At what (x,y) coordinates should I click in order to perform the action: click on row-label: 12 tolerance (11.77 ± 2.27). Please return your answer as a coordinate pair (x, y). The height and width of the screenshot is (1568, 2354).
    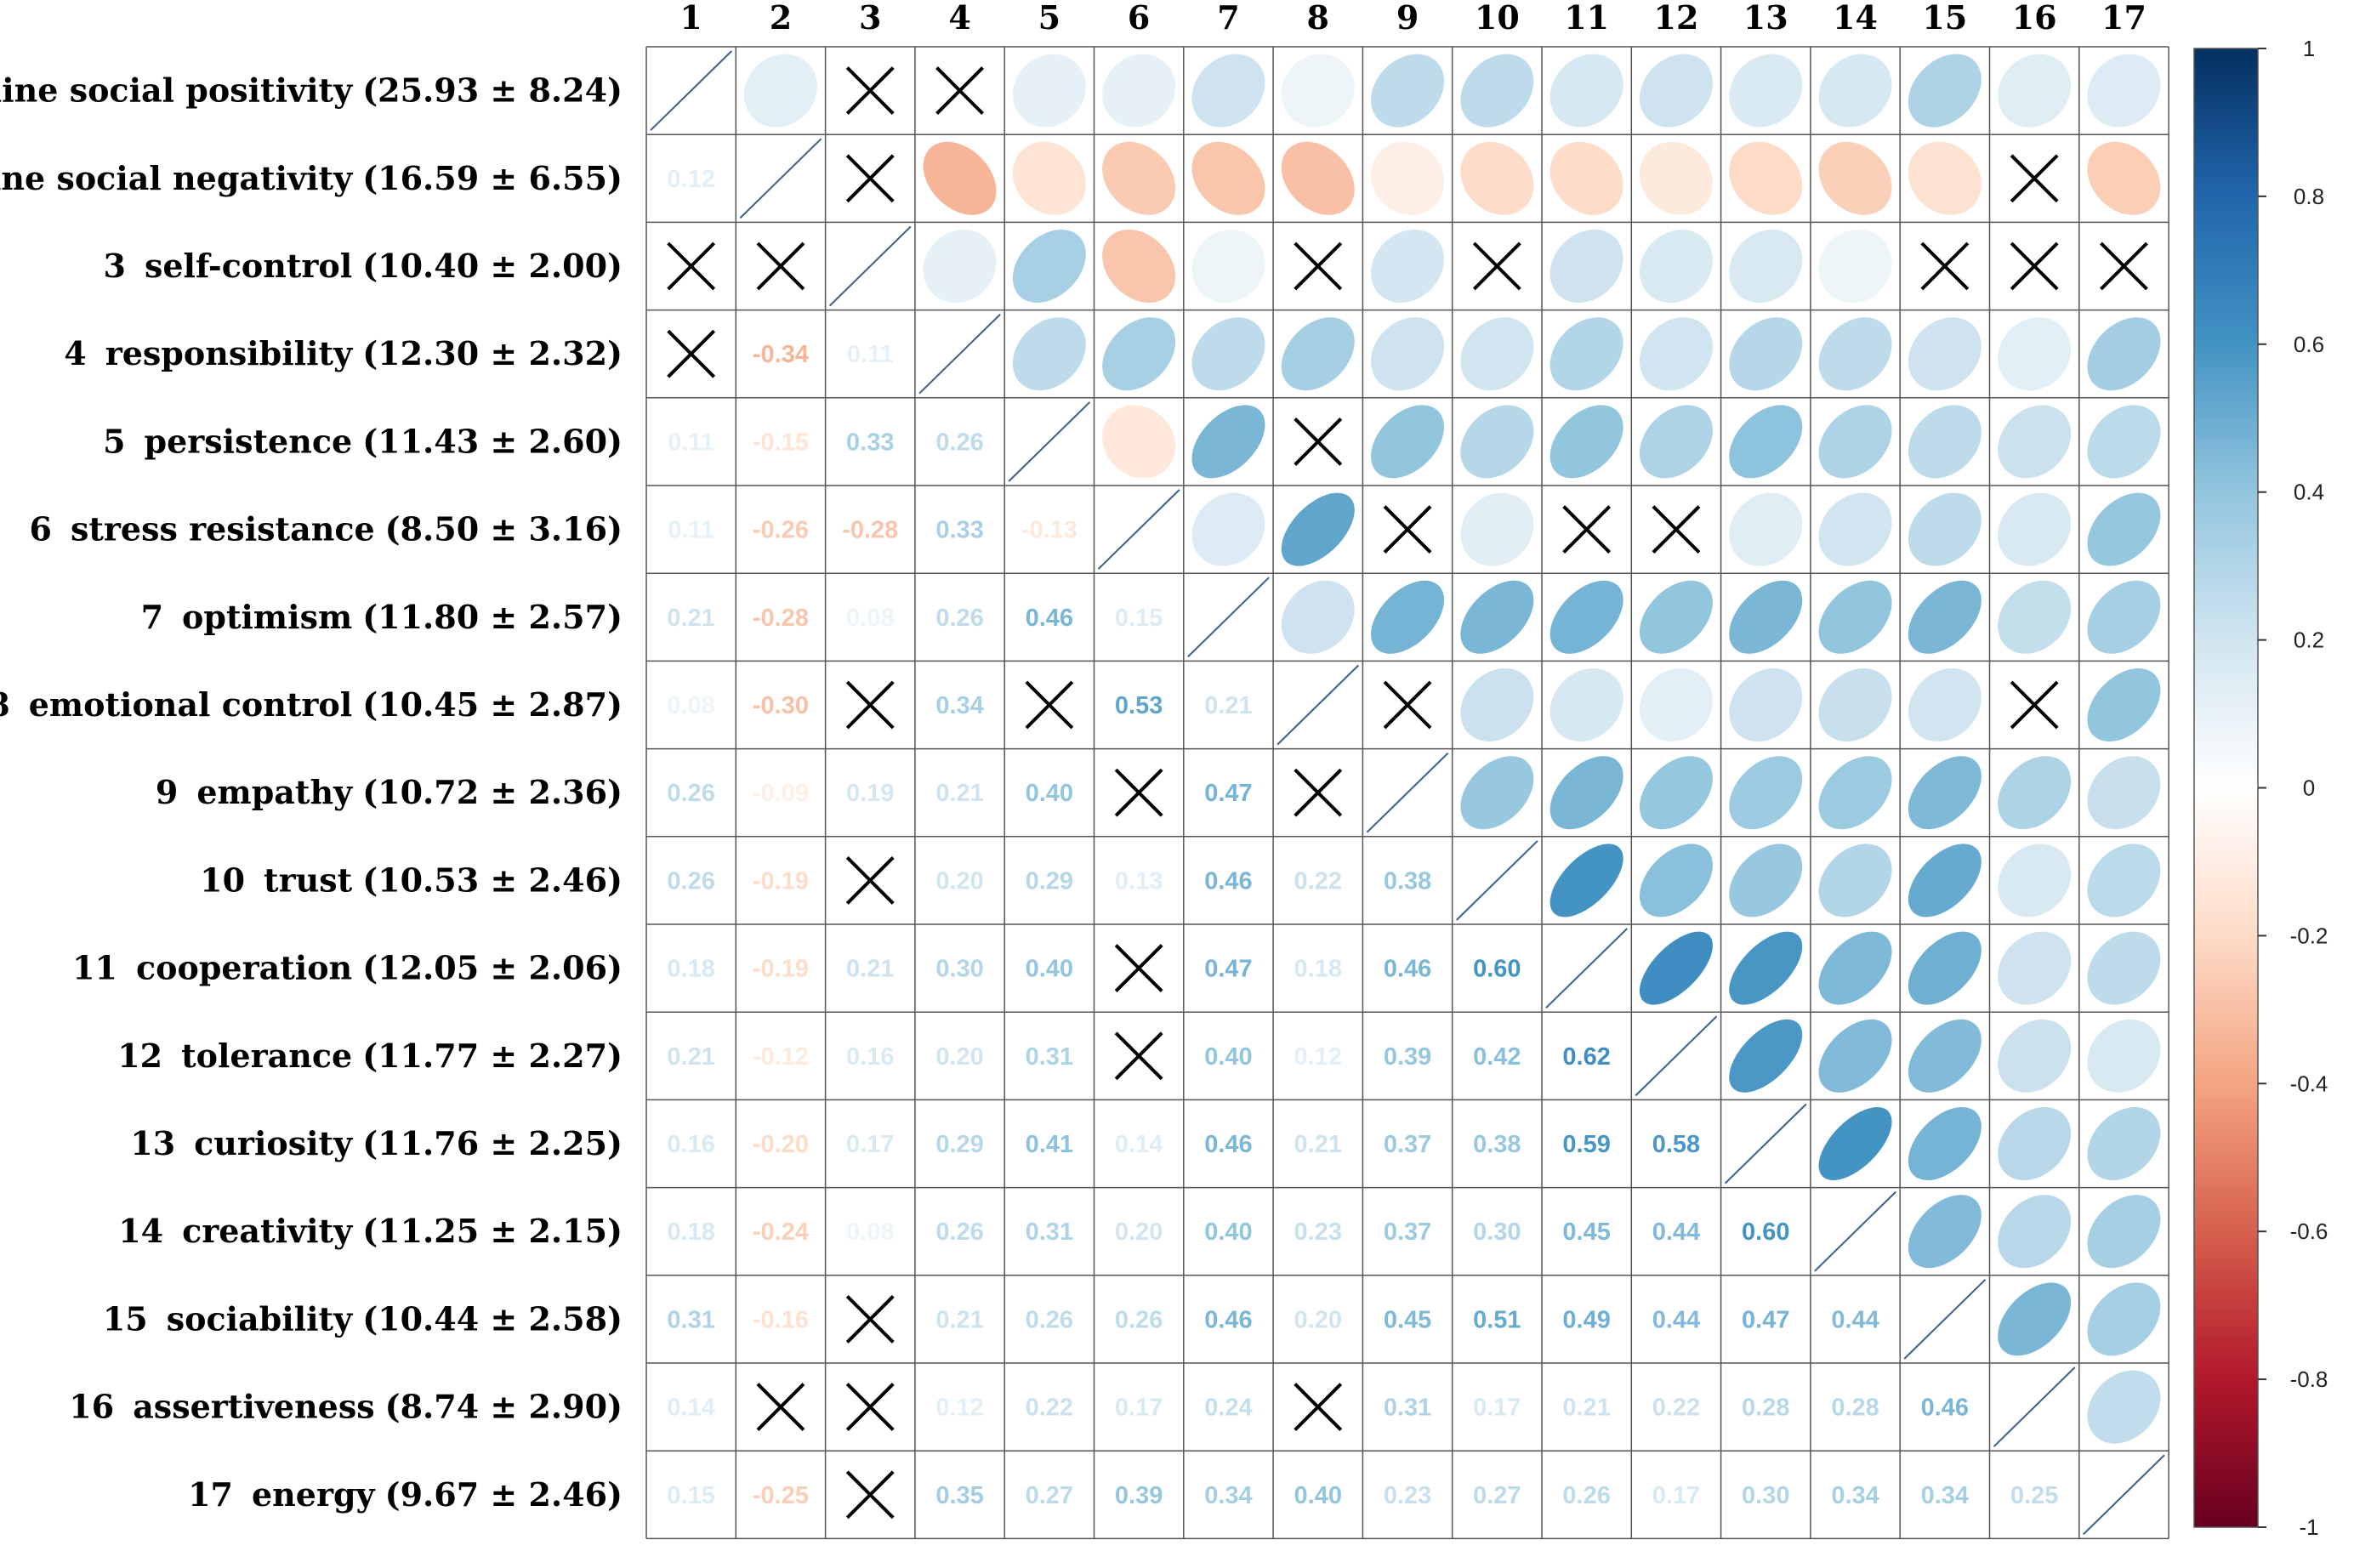
    Looking at the image, I should click on (370, 1056).